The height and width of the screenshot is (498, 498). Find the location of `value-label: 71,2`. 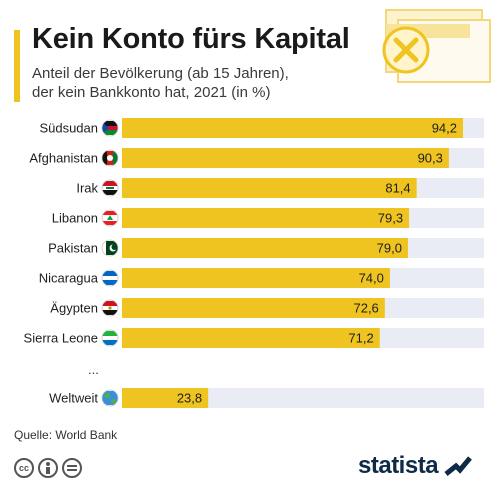

value-label: 71,2 is located at coordinates (360, 338).